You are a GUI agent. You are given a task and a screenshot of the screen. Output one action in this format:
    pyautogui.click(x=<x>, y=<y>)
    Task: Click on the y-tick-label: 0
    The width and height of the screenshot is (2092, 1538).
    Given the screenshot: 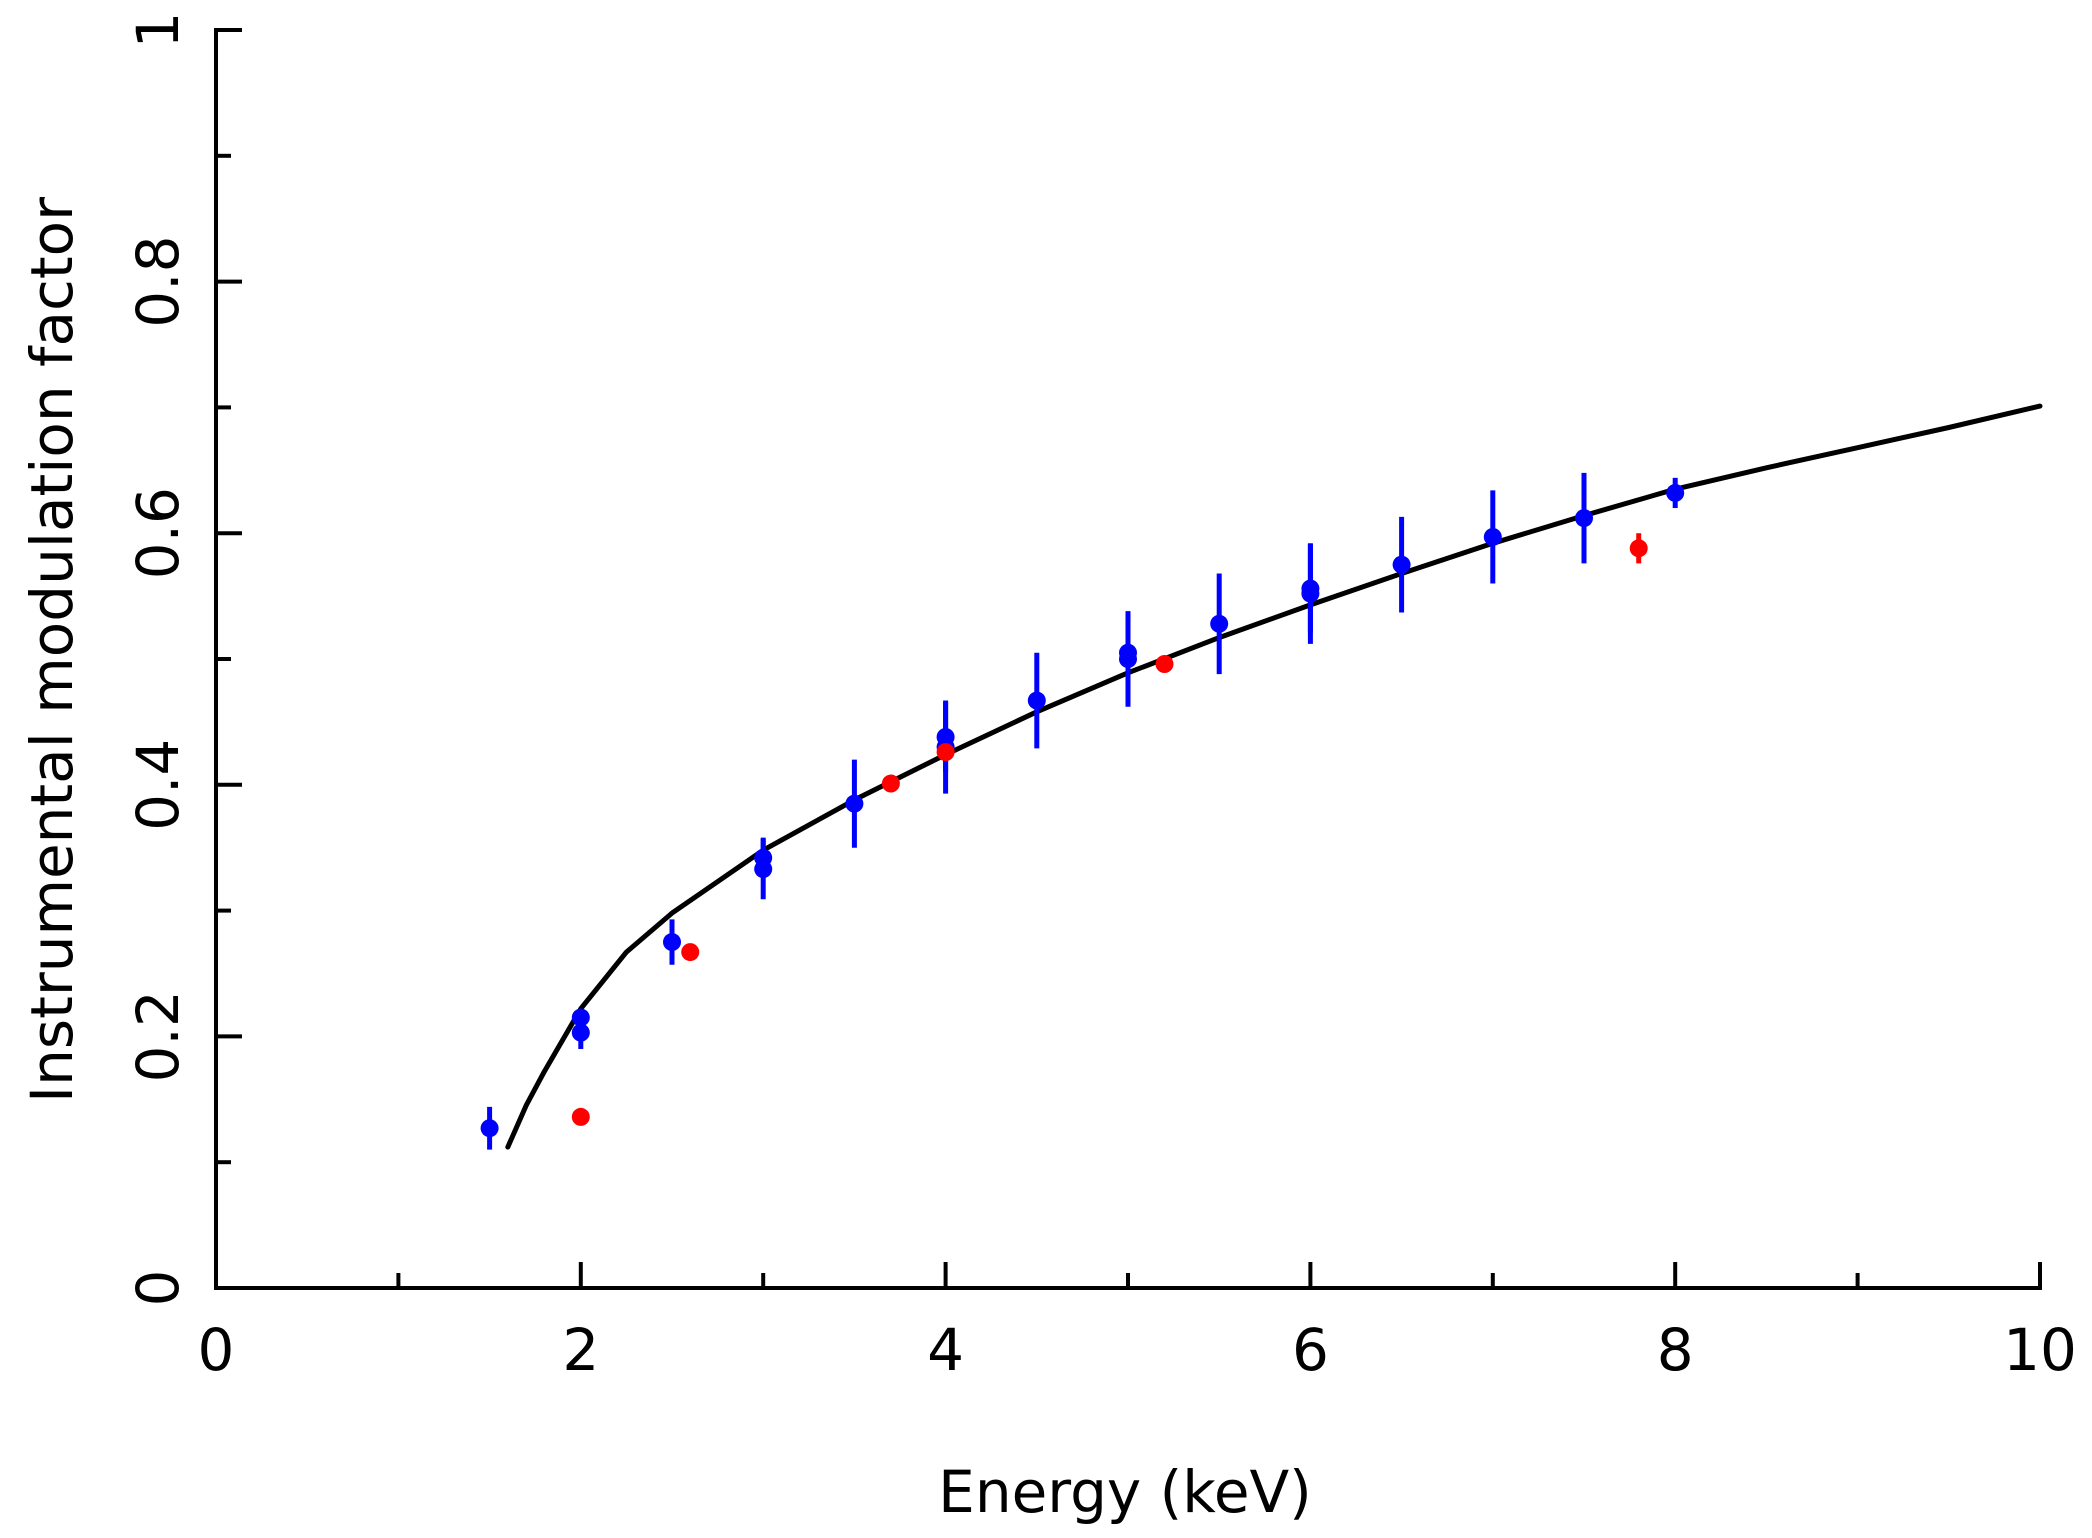 What is the action you would take?
    pyautogui.click(x=158, y=1288)
    